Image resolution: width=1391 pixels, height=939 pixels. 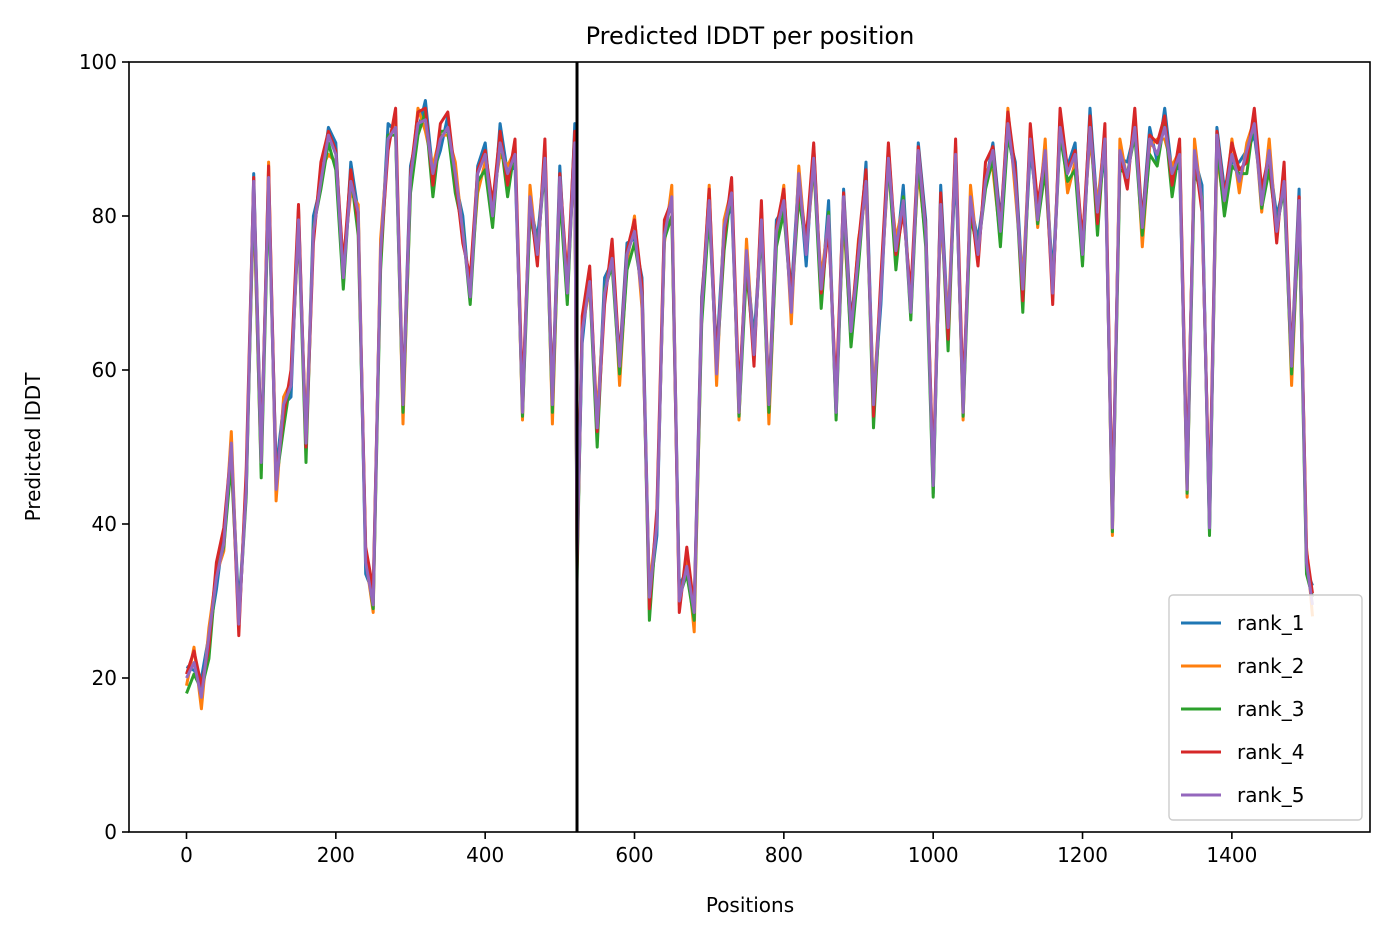 I want to click on x-tick-label: 800, so click(x=784, y=855).